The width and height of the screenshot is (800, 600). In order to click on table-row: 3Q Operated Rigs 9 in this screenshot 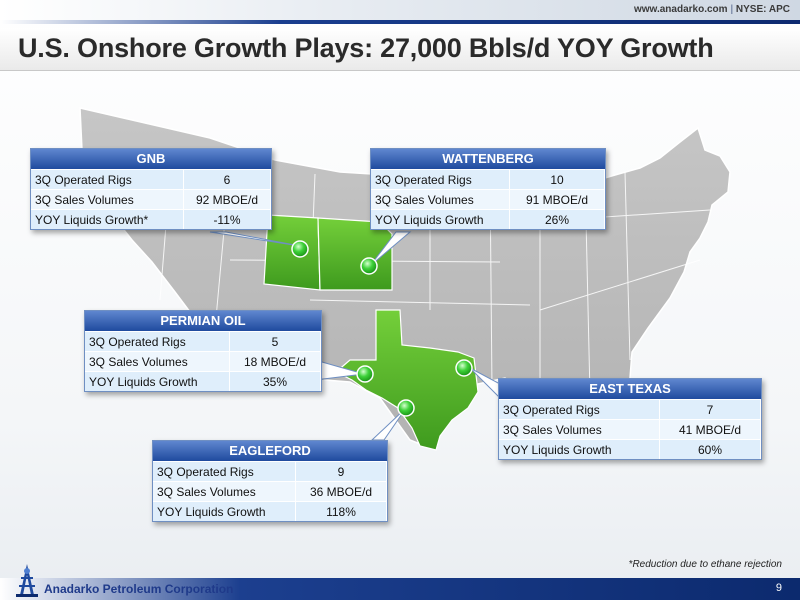, I will do `click(270, 471)`.